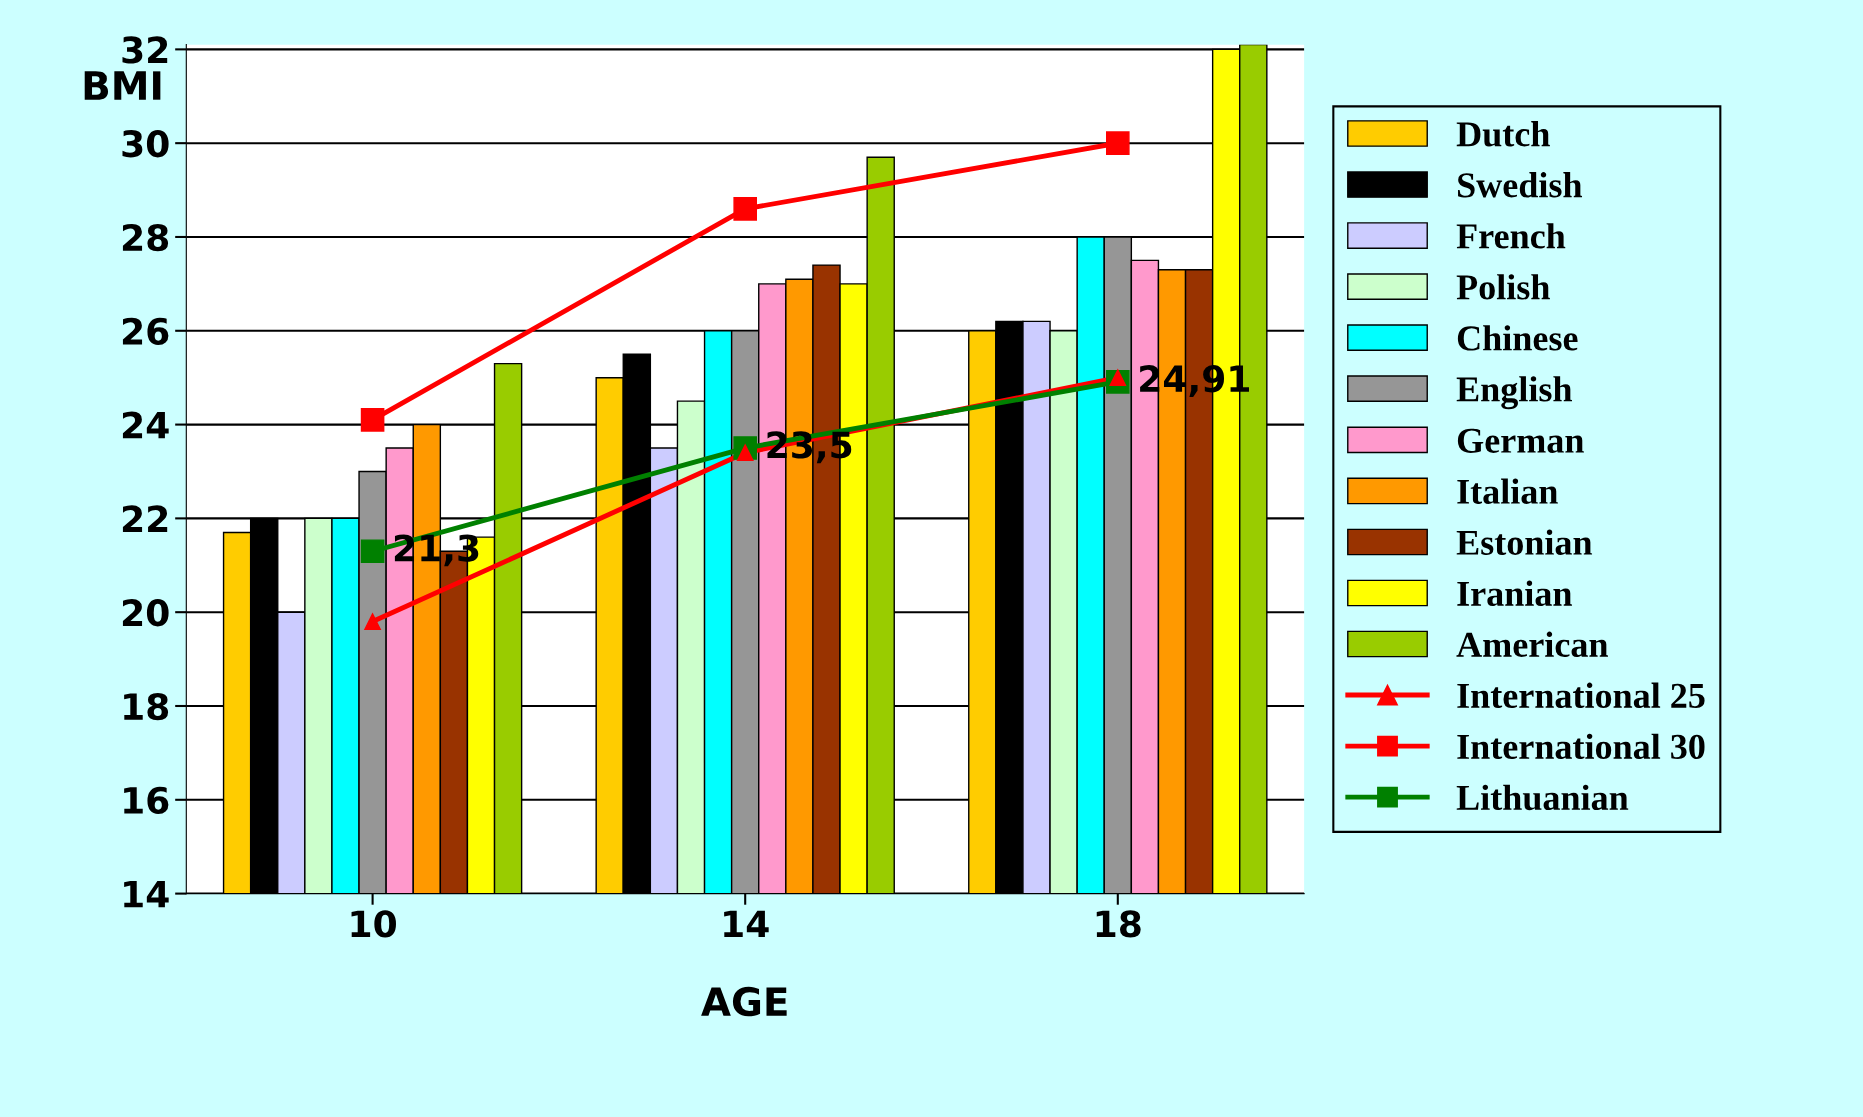 This screenshot has height=1117, width=1863. I want to click on legend-label: English, so click(1514, 393).